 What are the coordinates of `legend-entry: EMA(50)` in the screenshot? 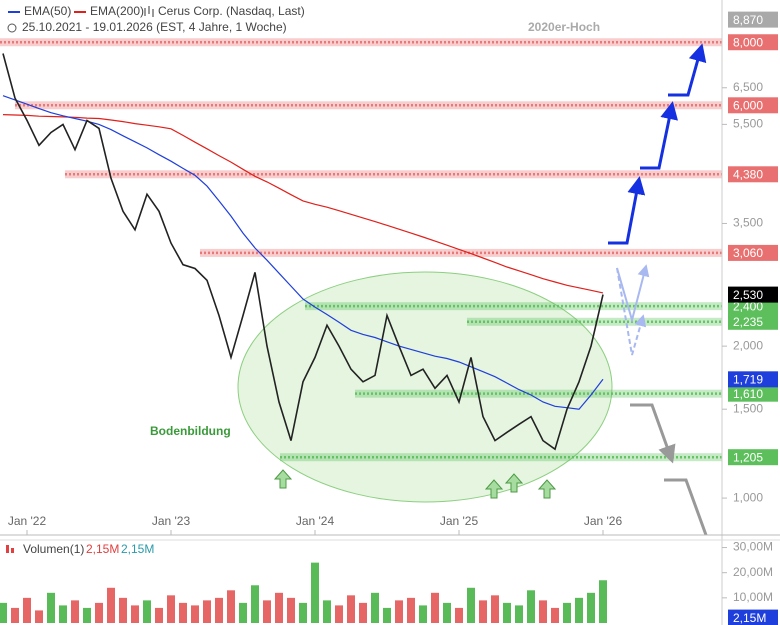 It's located at (47, 11).